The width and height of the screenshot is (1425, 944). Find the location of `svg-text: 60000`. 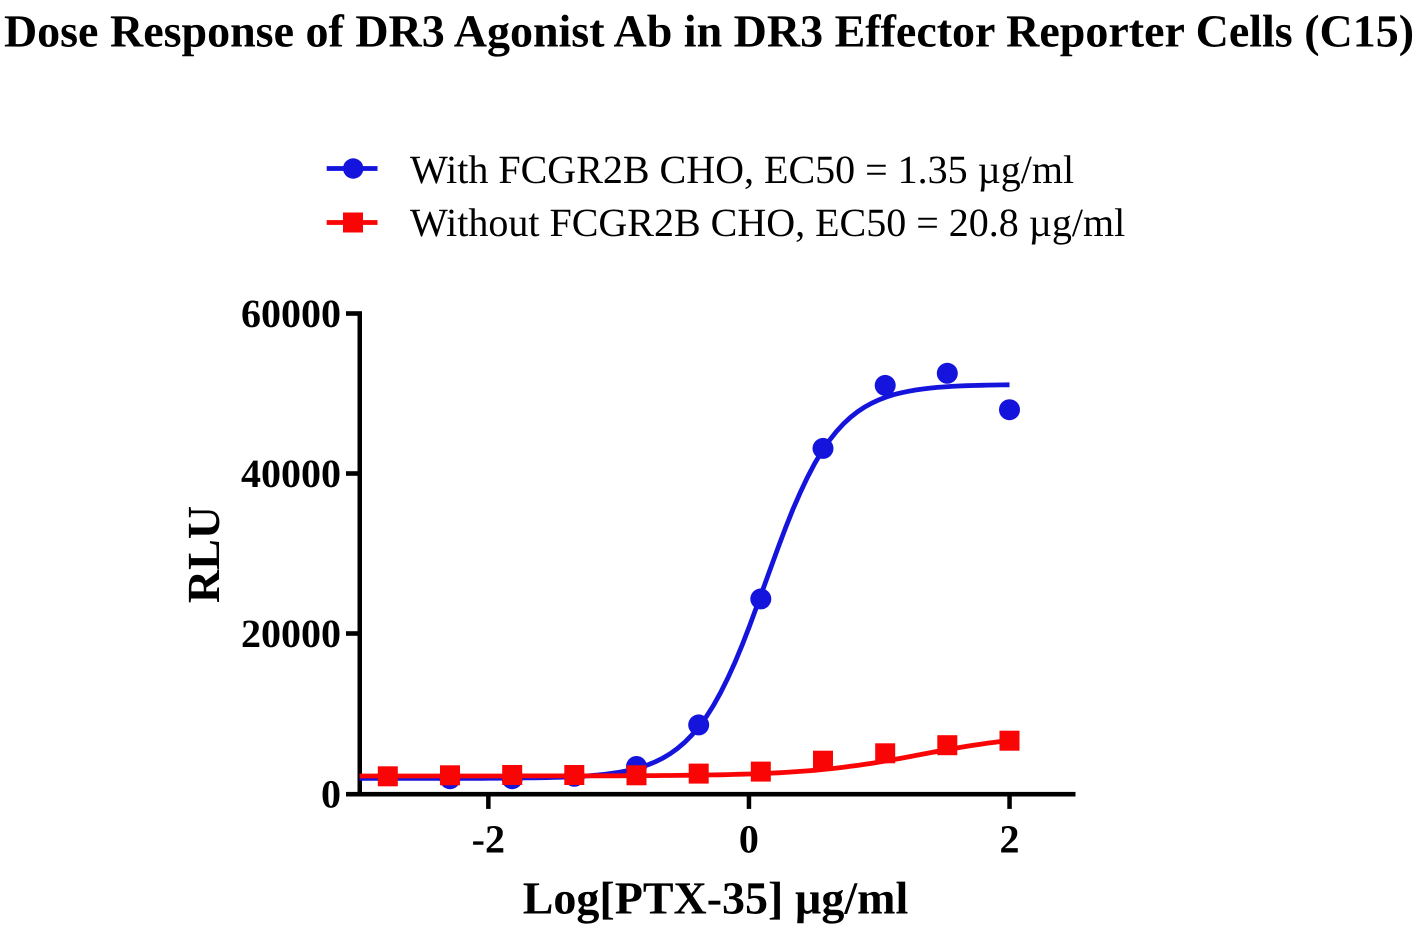

svg-text: 60000 is located at coordinates (291, 313).